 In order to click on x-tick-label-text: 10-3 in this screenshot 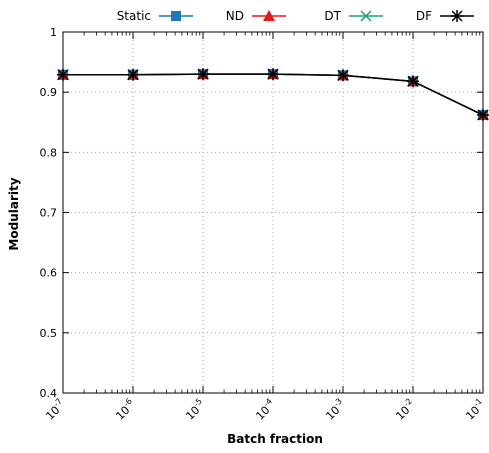, I will do `click(335, 410)`.